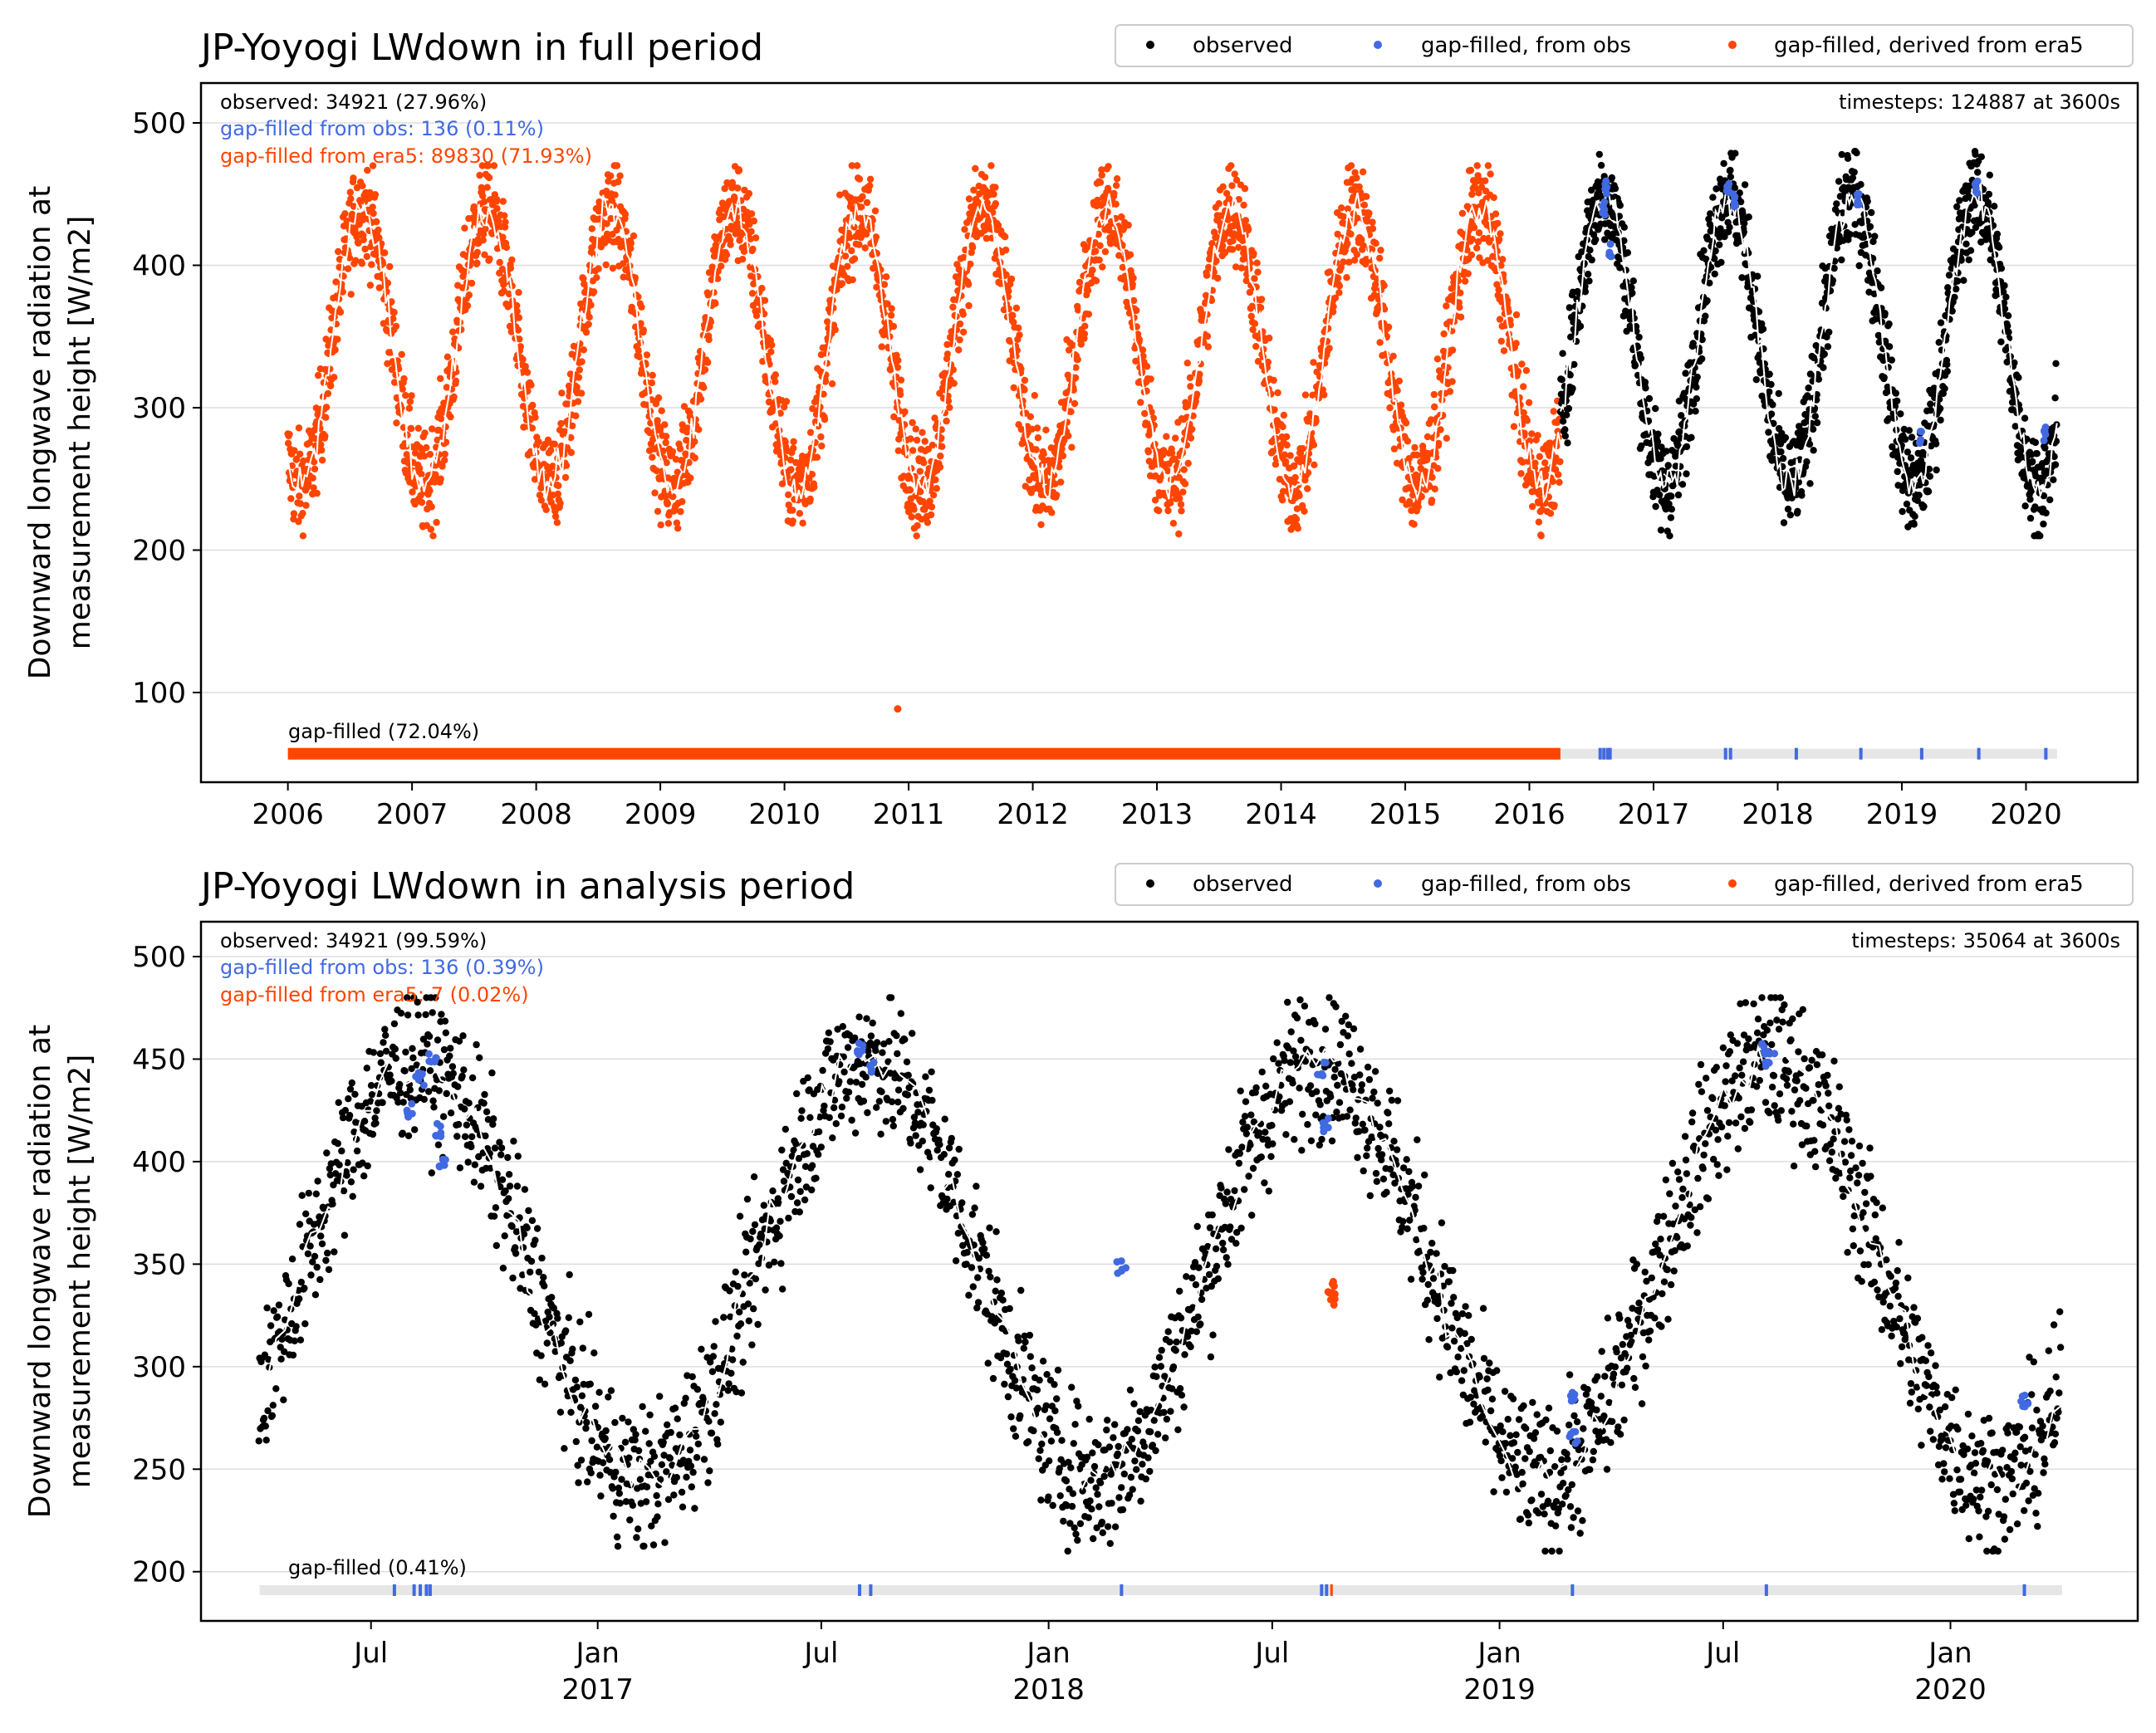  What do you see at coordinates (1529, 814) in the screenshot?
I see `x-tick-label: 2016` at bounding box center [1529, 814].